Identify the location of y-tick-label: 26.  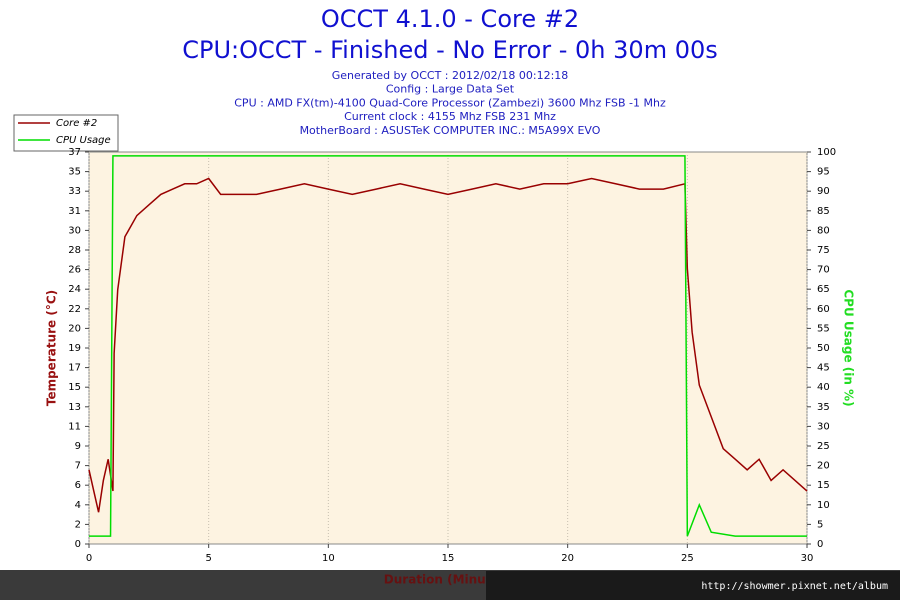
(74, 270).